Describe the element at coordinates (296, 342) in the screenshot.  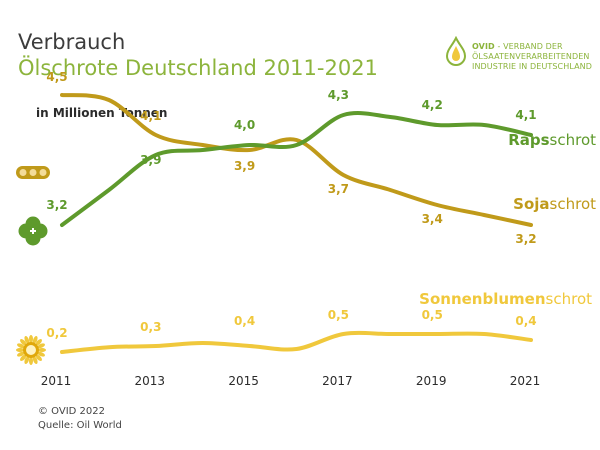
I see `series-line-sonne` at that location.